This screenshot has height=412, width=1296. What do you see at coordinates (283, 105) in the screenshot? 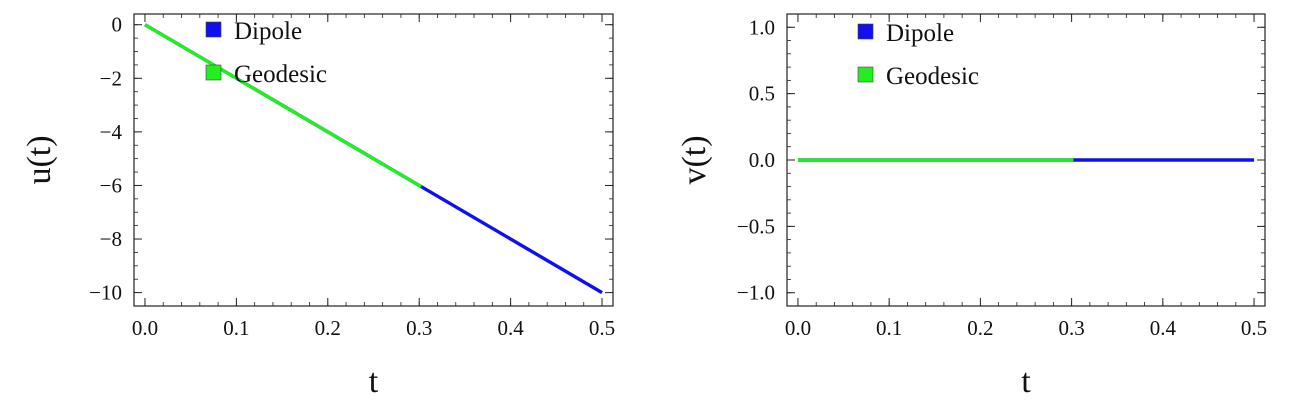
I see `series-line-geodesic` at bounding box center [283, 105].